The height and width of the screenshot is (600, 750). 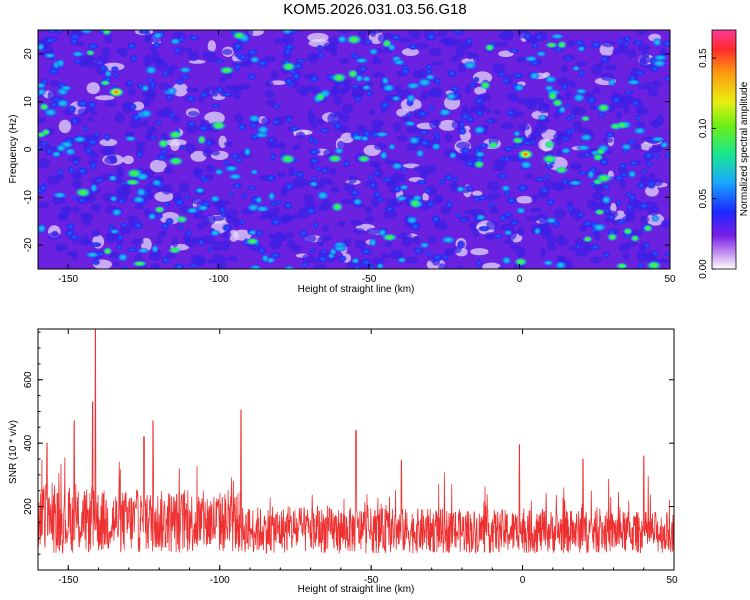 I want to click on heatmap-x-axis-label: Height of straight line (km), so click(x=356, y=289).